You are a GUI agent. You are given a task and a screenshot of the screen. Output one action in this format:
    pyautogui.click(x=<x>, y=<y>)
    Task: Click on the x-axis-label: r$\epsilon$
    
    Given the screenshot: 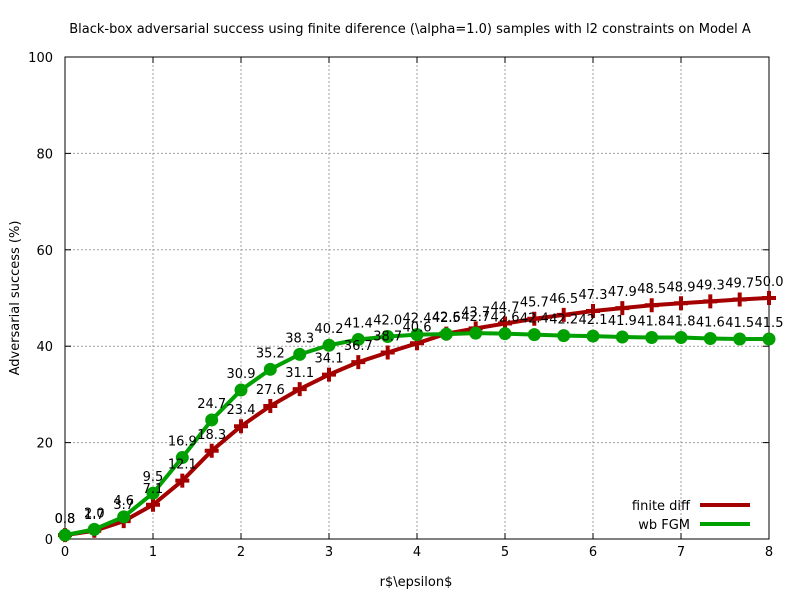 What is the action you would take?
    pyautogui.click(x=416, y=582)
    